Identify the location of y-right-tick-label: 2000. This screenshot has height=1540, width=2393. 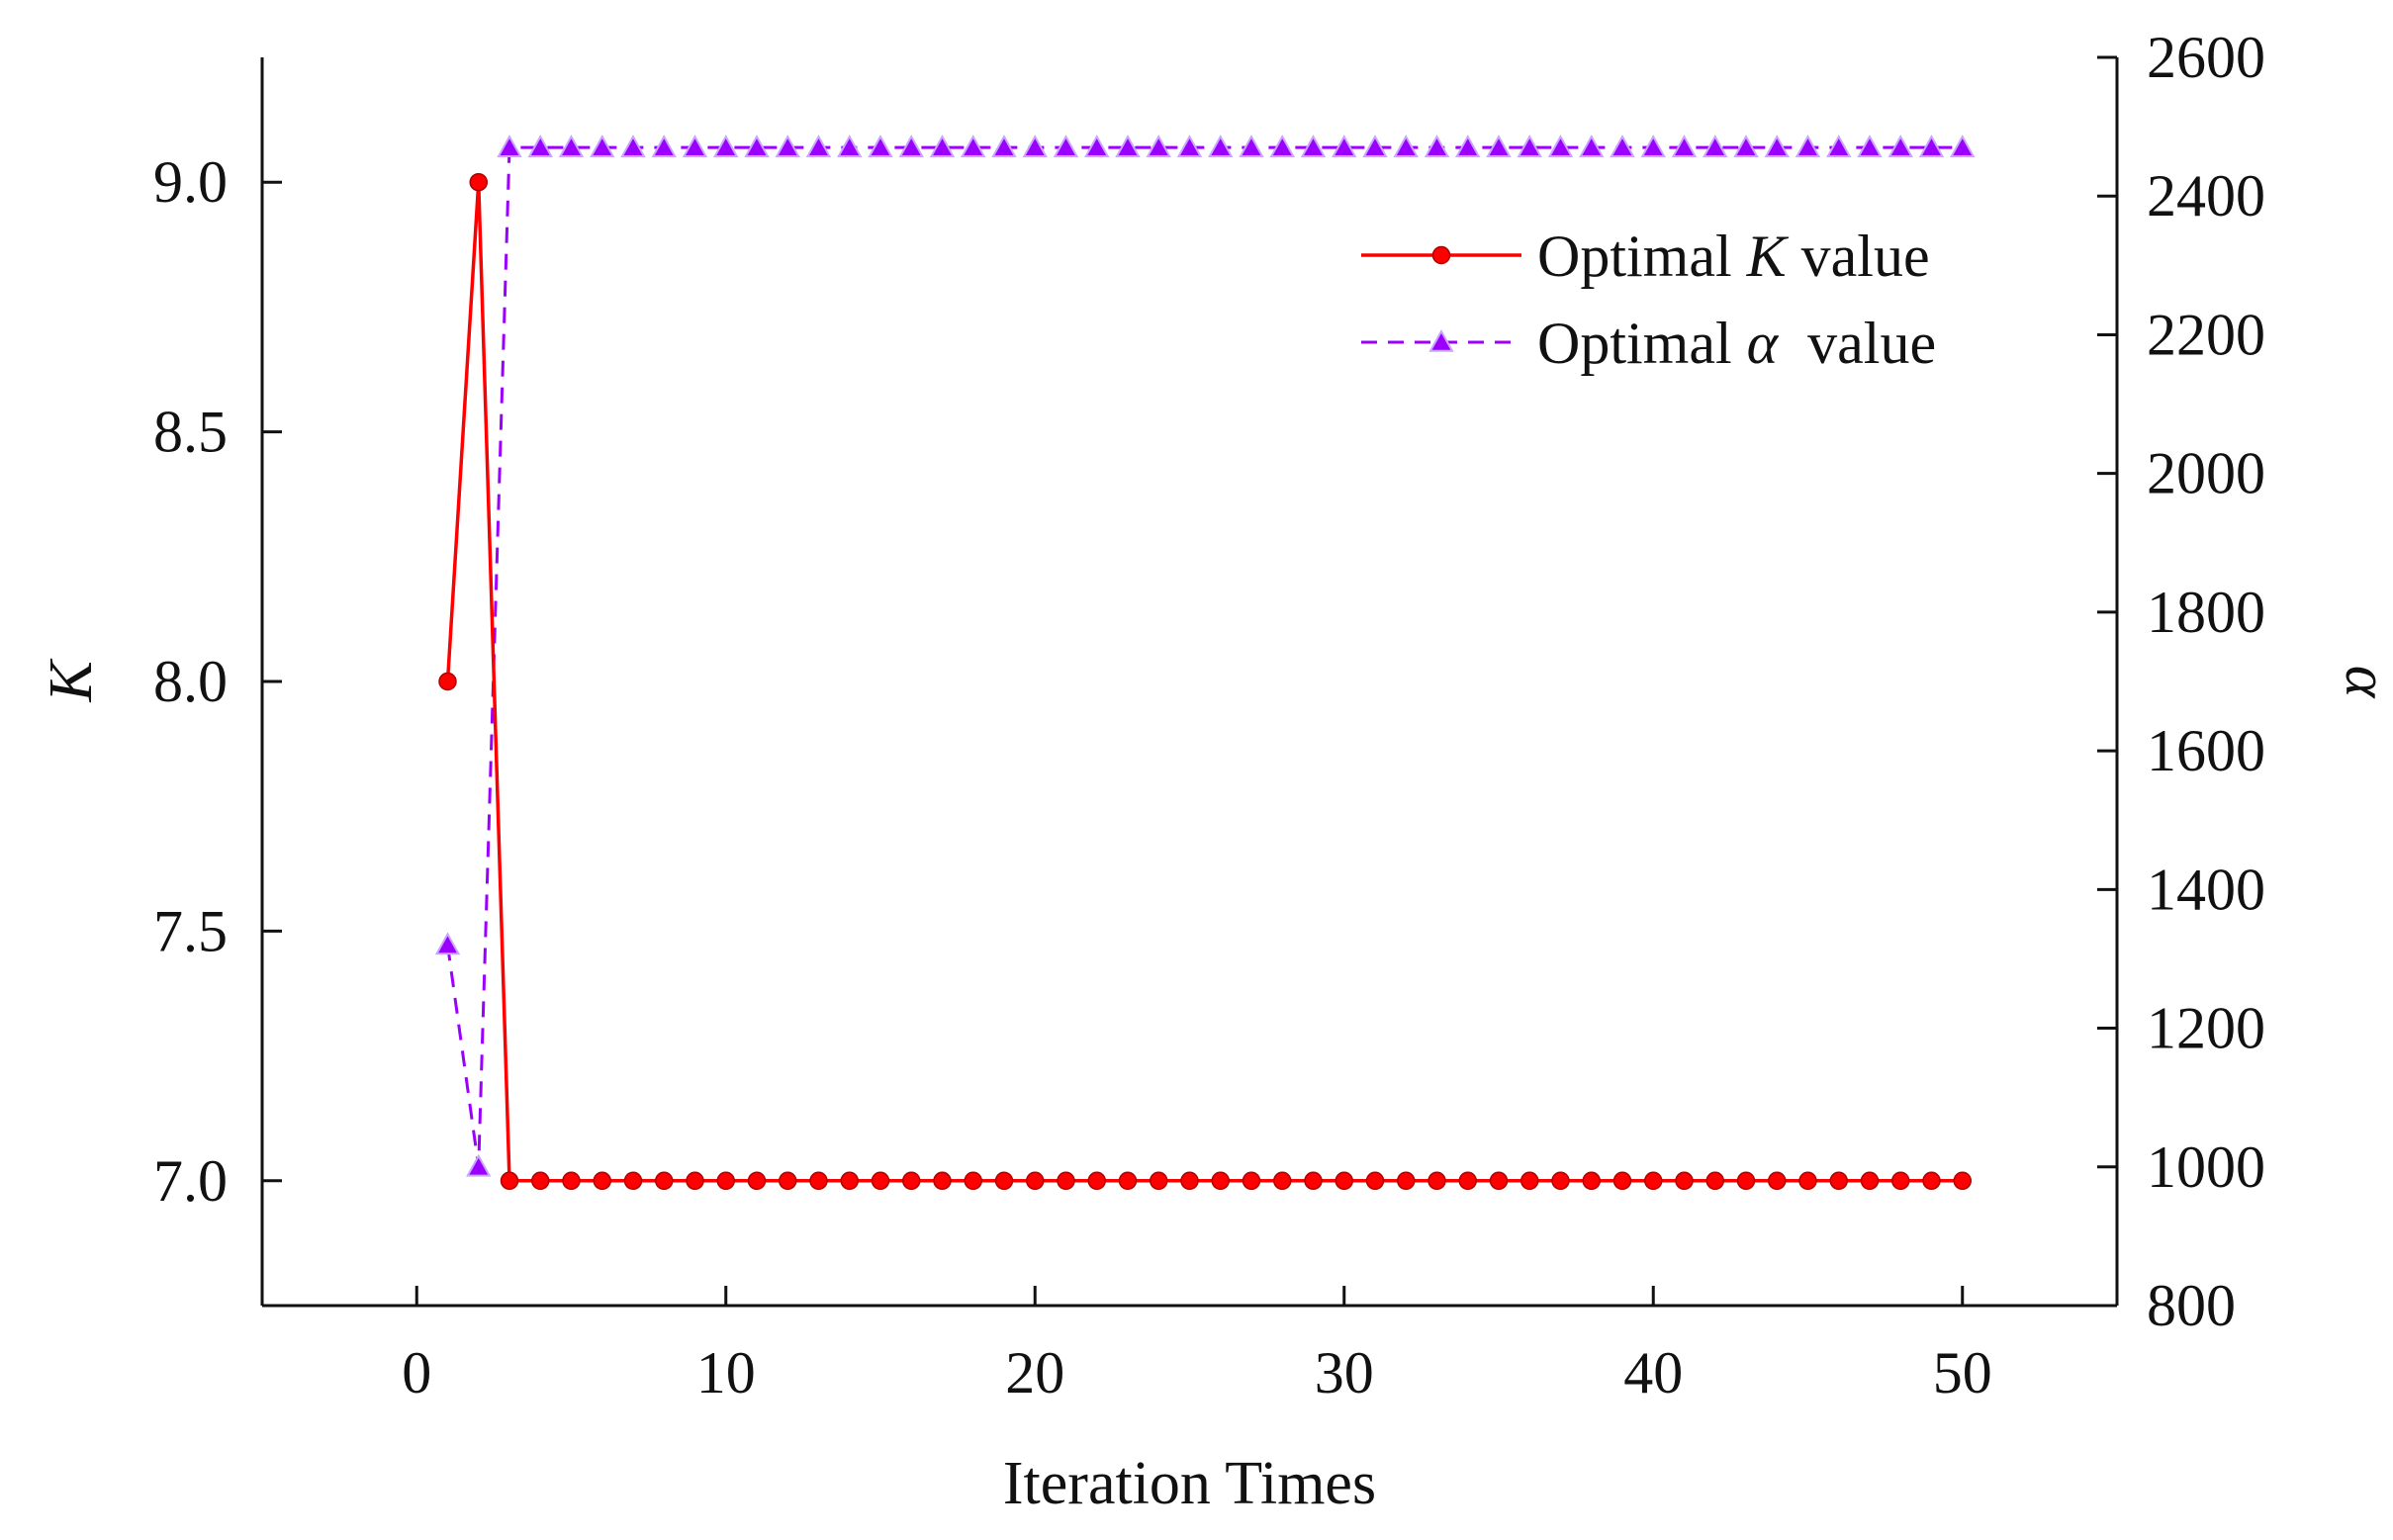
(2206, 473).